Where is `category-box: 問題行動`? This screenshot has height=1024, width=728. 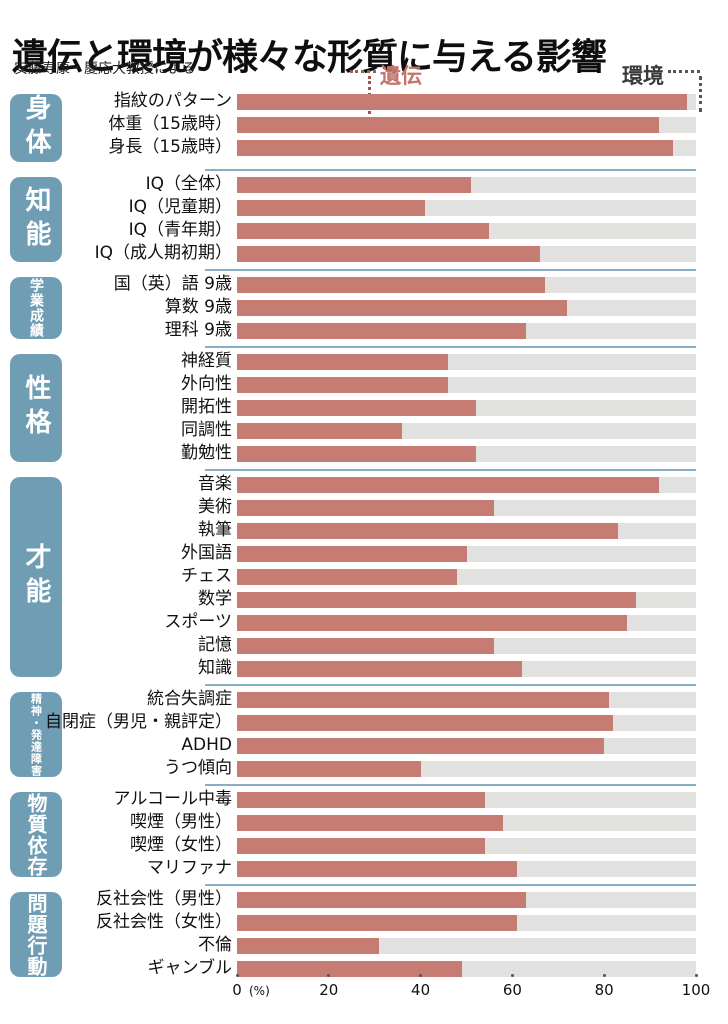
category-box: 問題行動 is located at coordinates (36, 934).